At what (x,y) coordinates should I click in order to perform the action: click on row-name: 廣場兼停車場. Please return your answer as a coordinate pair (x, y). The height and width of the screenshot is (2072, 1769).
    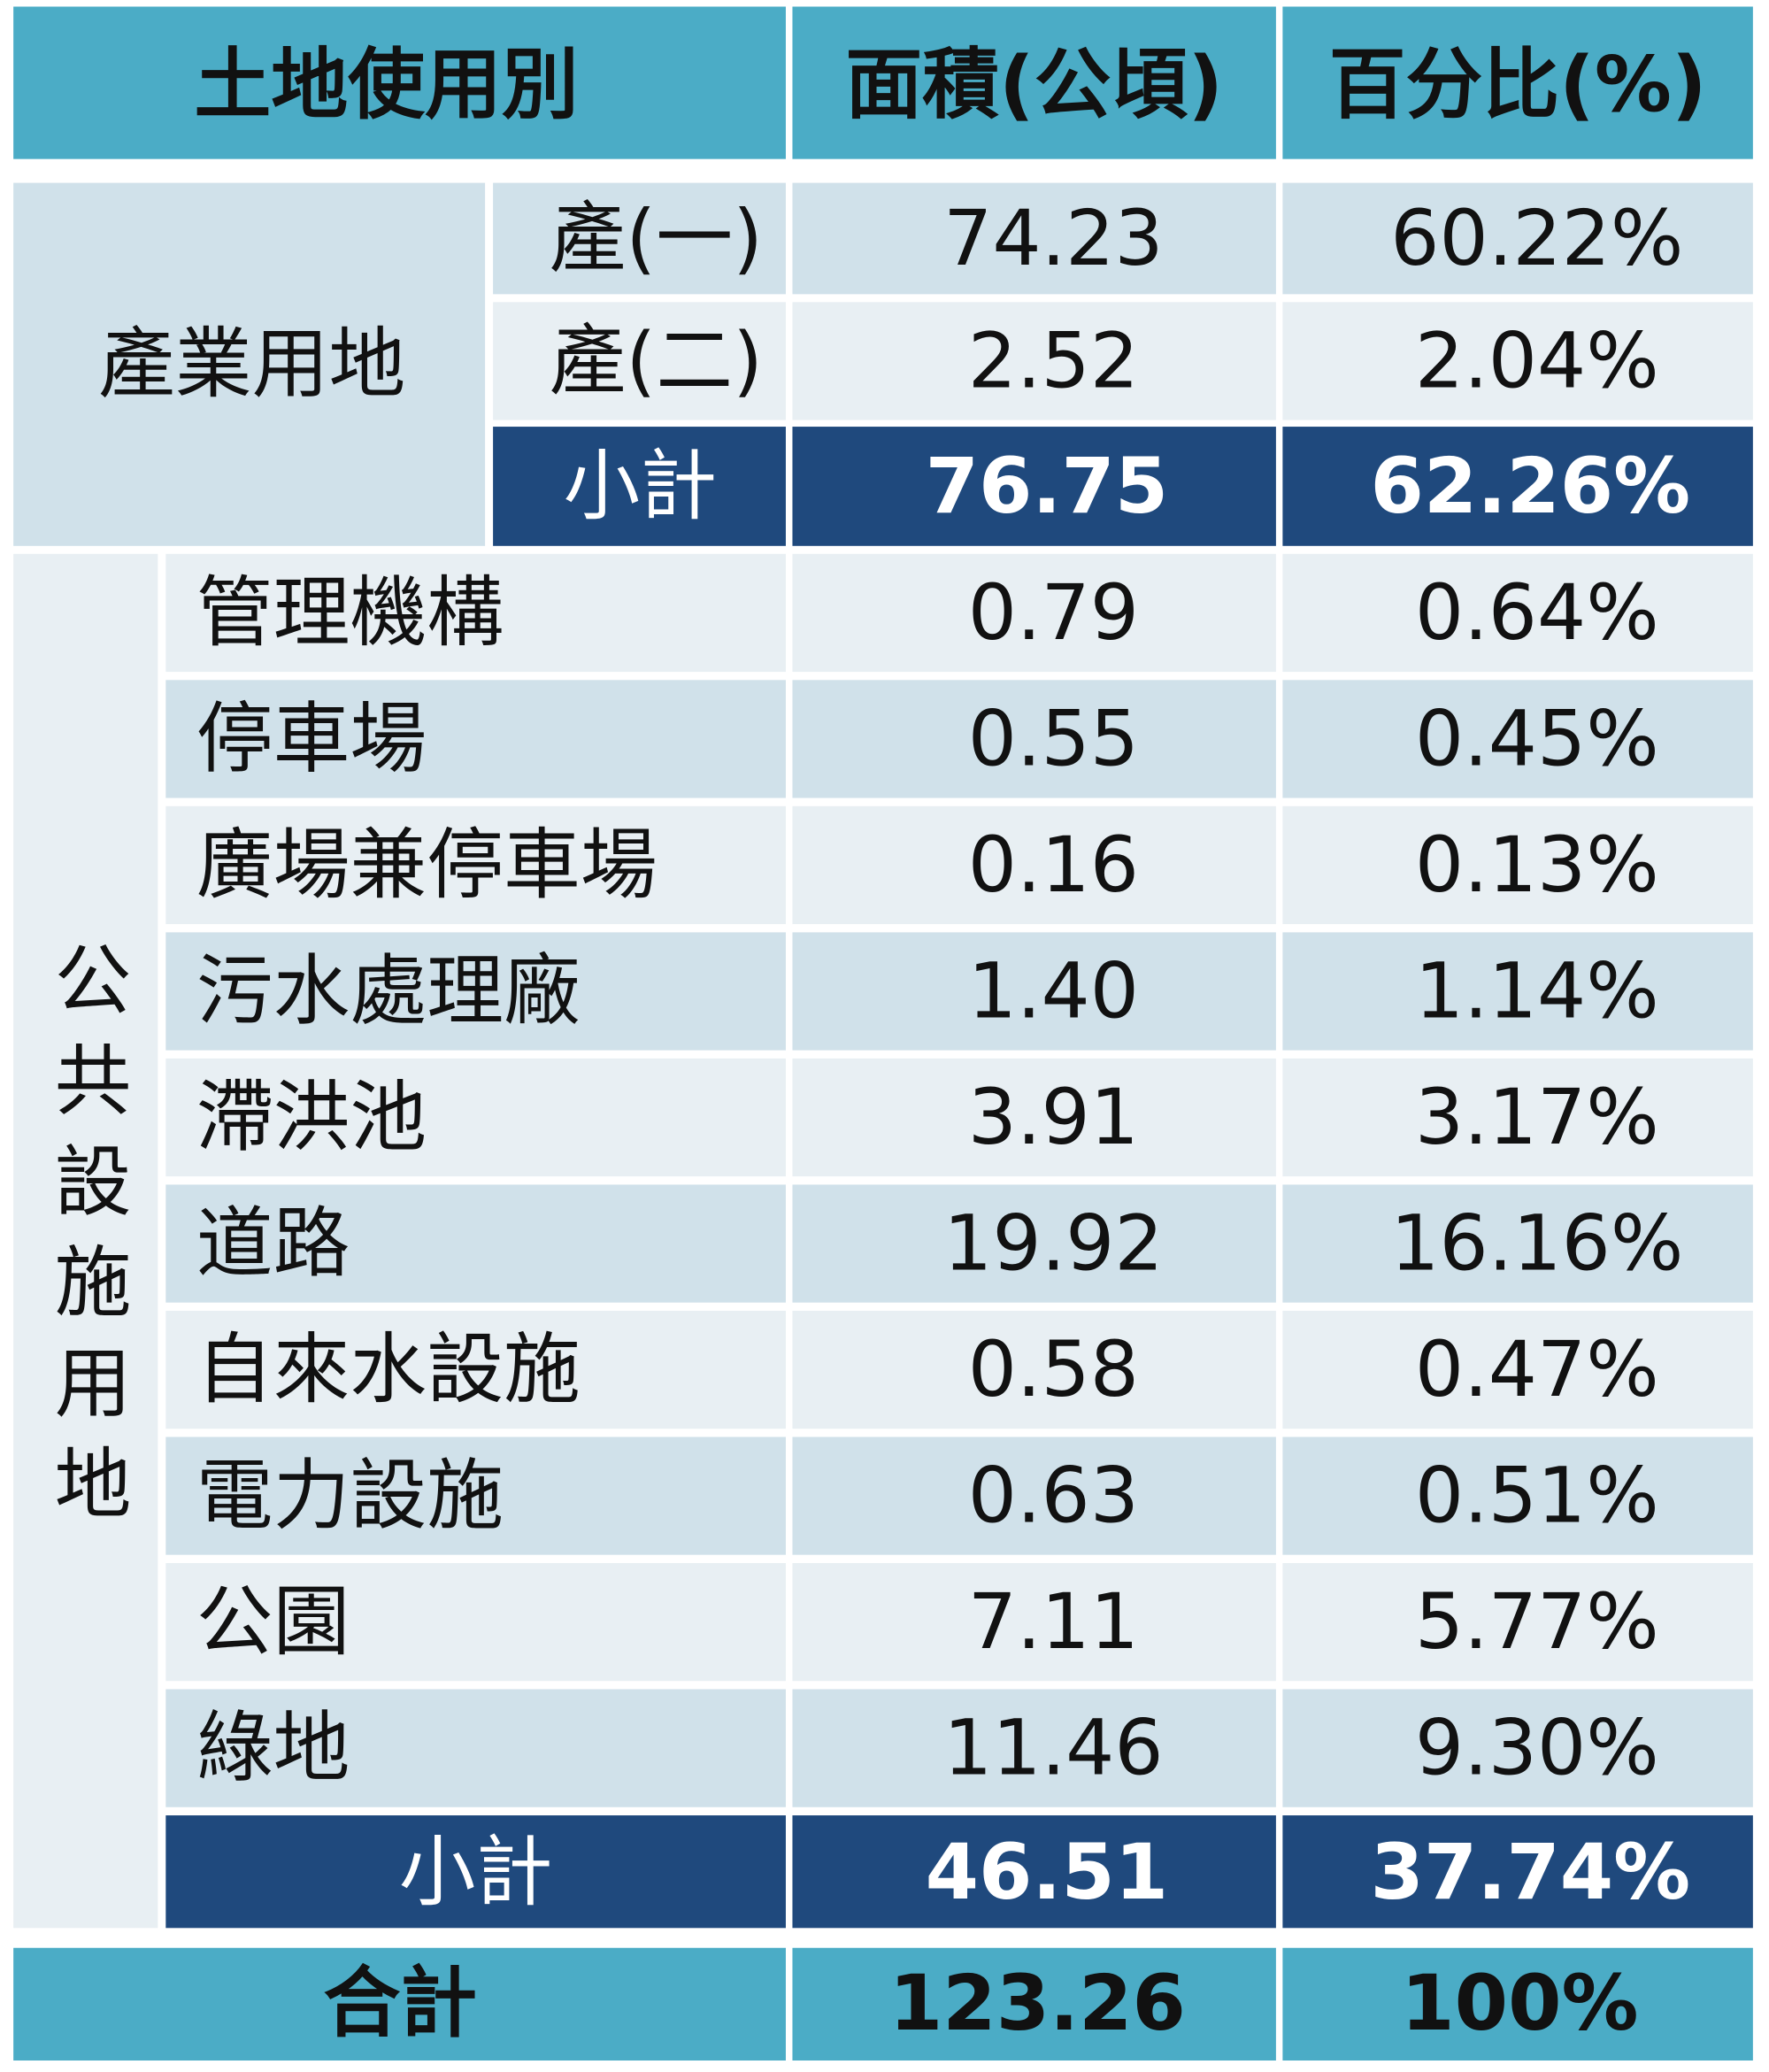
    Looking at the image, I should click on (427, 865).